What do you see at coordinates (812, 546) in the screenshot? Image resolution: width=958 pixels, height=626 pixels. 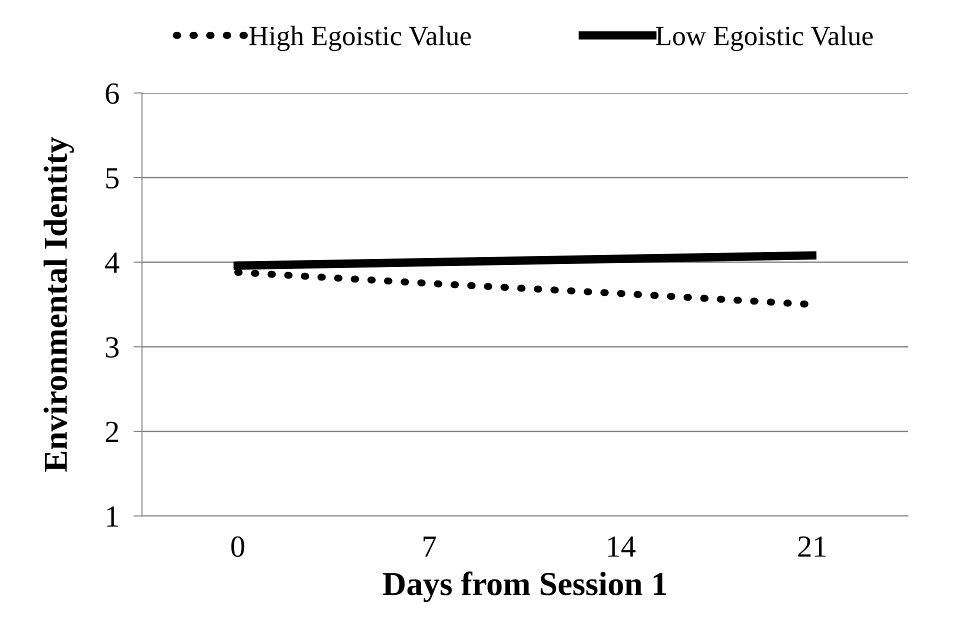 I see `x-tick-label: 21` at bounding box center [812, 546].